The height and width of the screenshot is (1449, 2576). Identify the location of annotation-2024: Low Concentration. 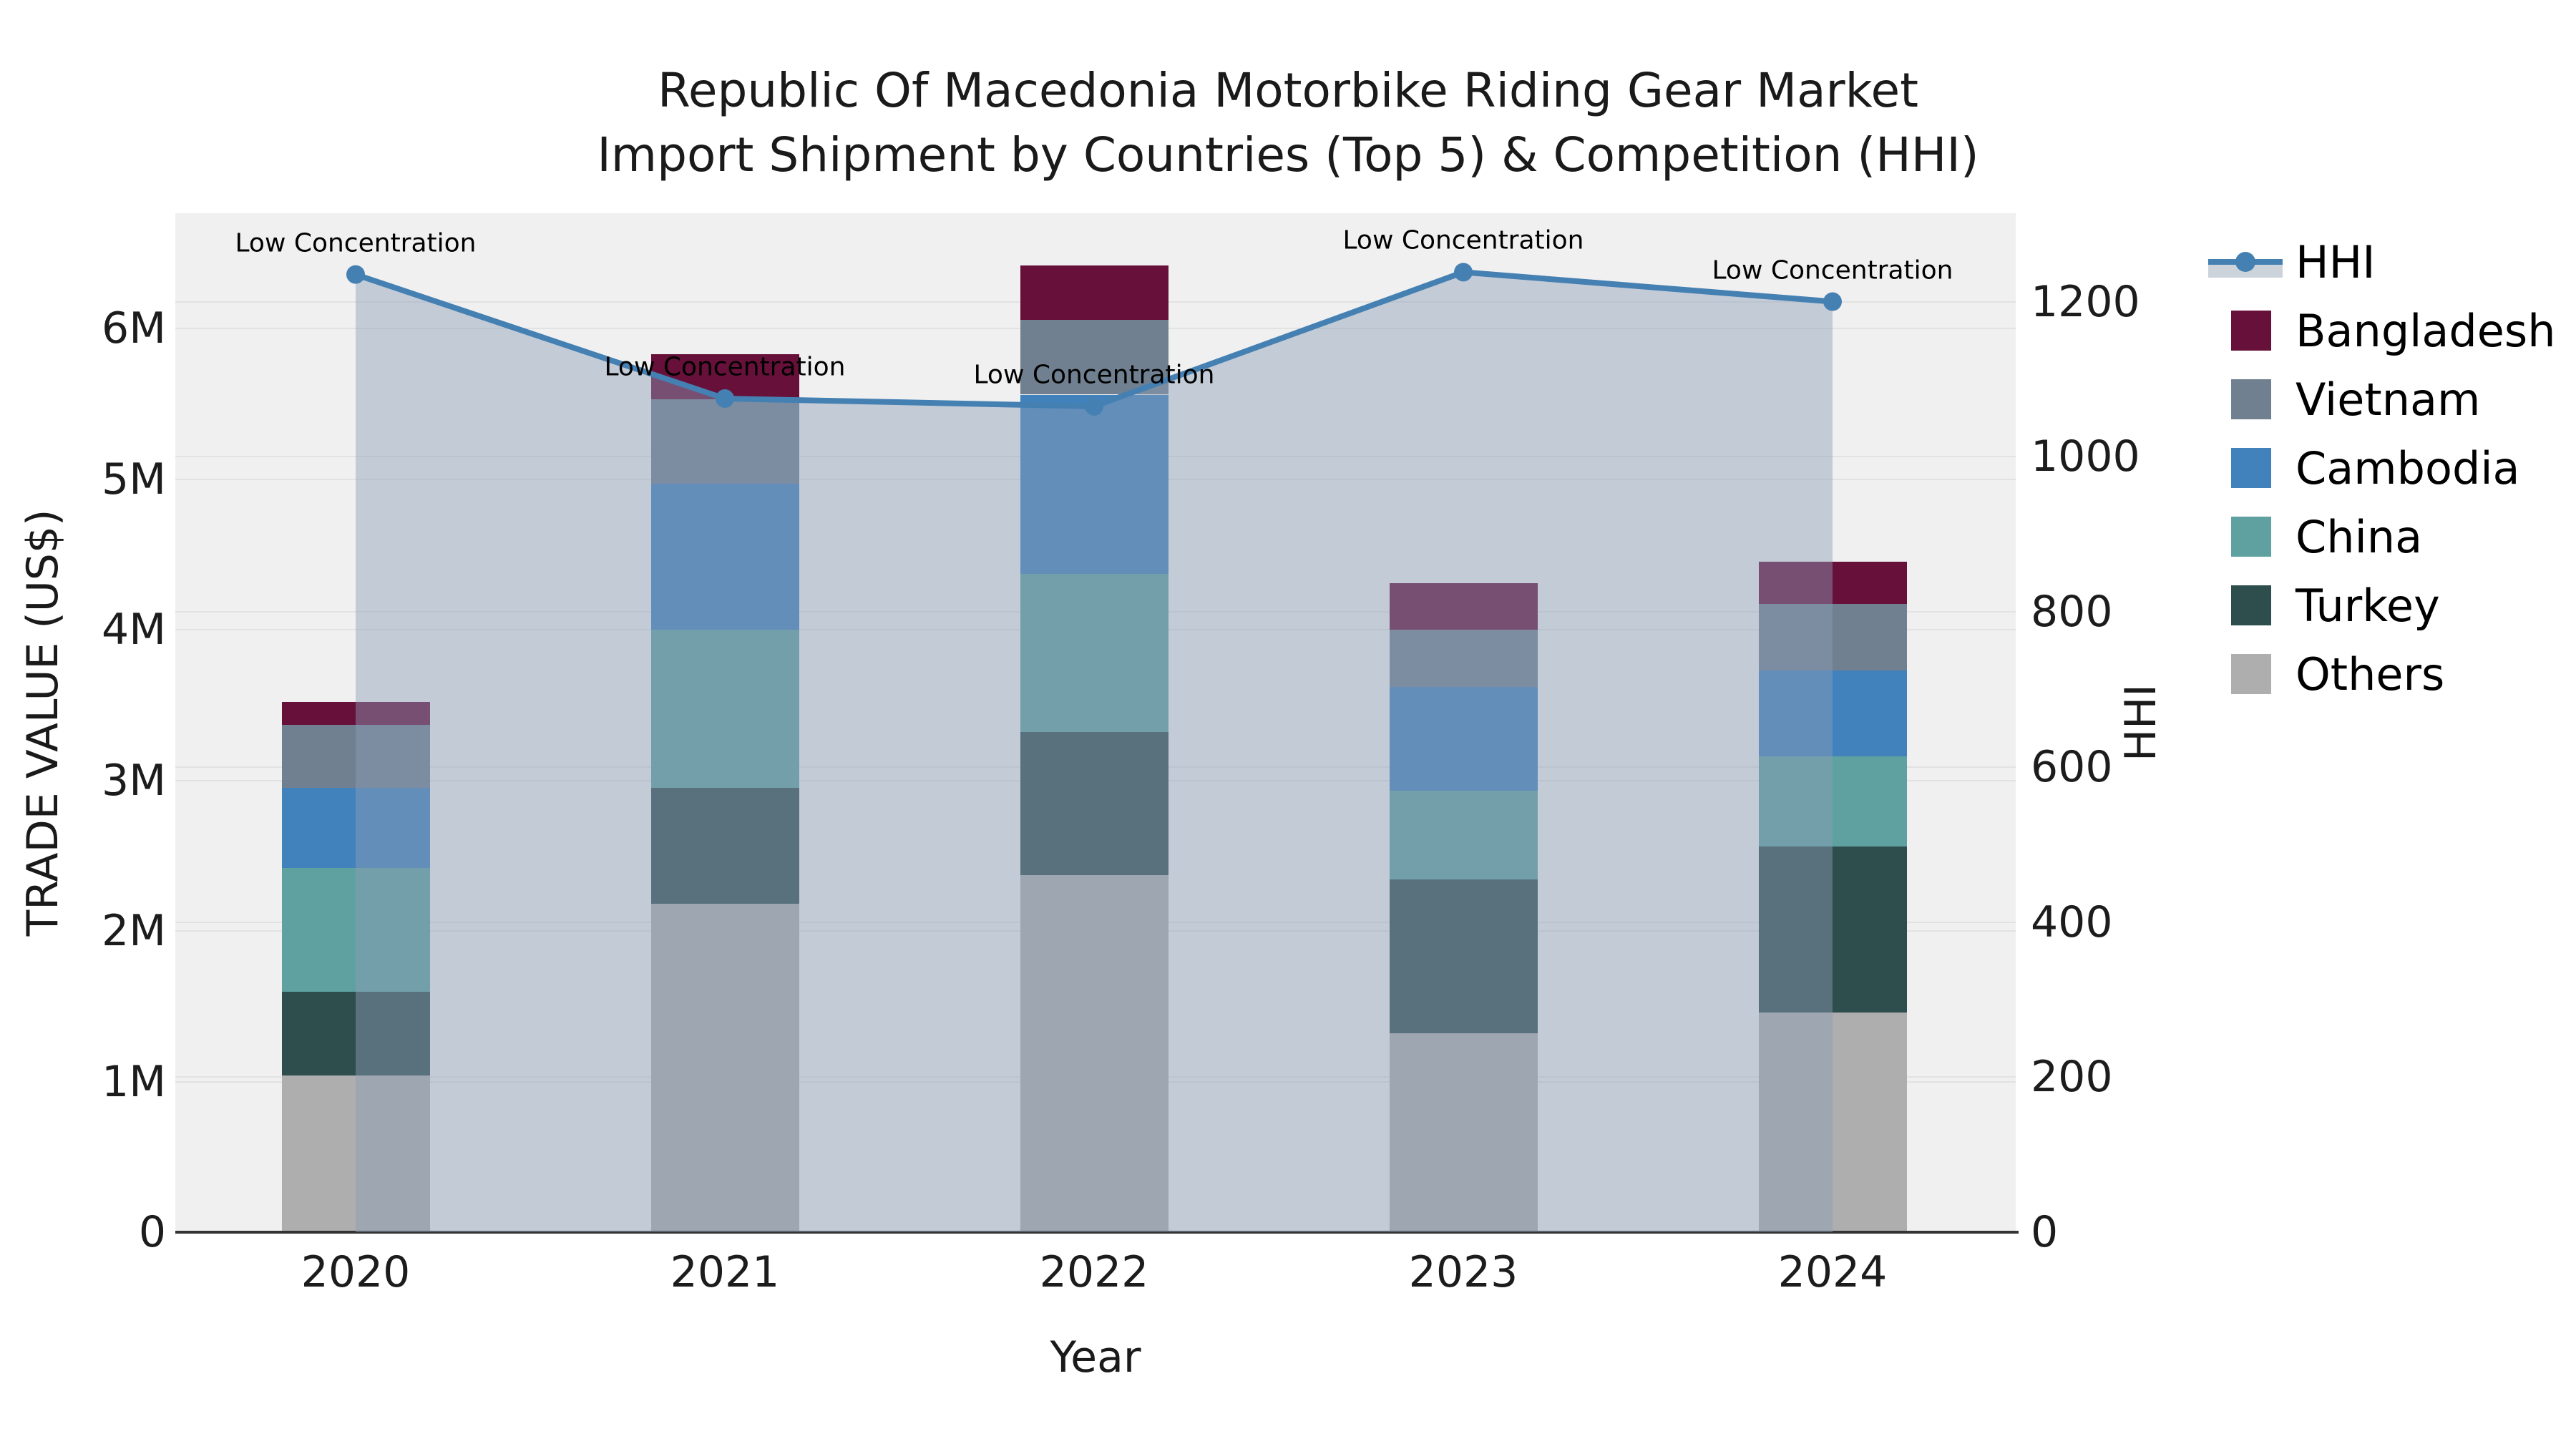
(1832, 270).